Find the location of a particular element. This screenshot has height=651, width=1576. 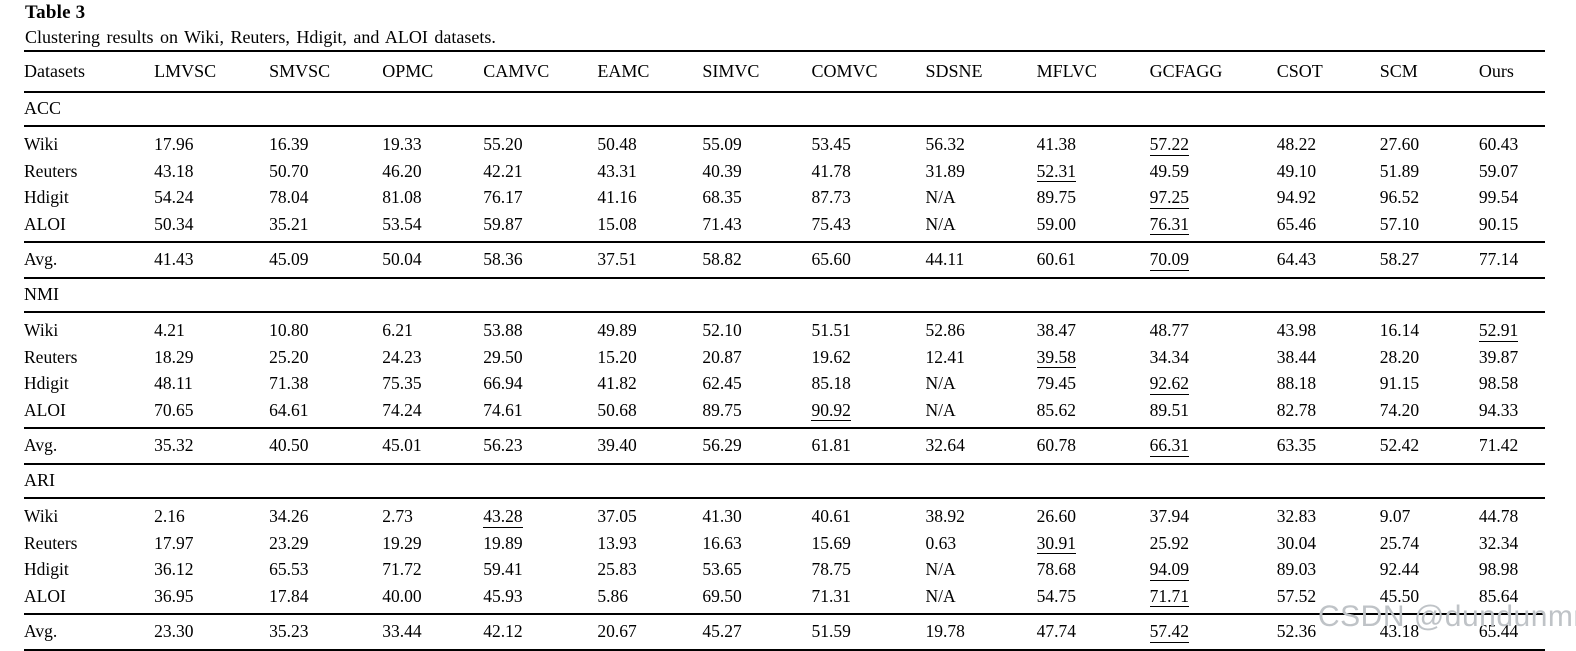

value-cell: 71.38 is located at coordinates (289, 383).